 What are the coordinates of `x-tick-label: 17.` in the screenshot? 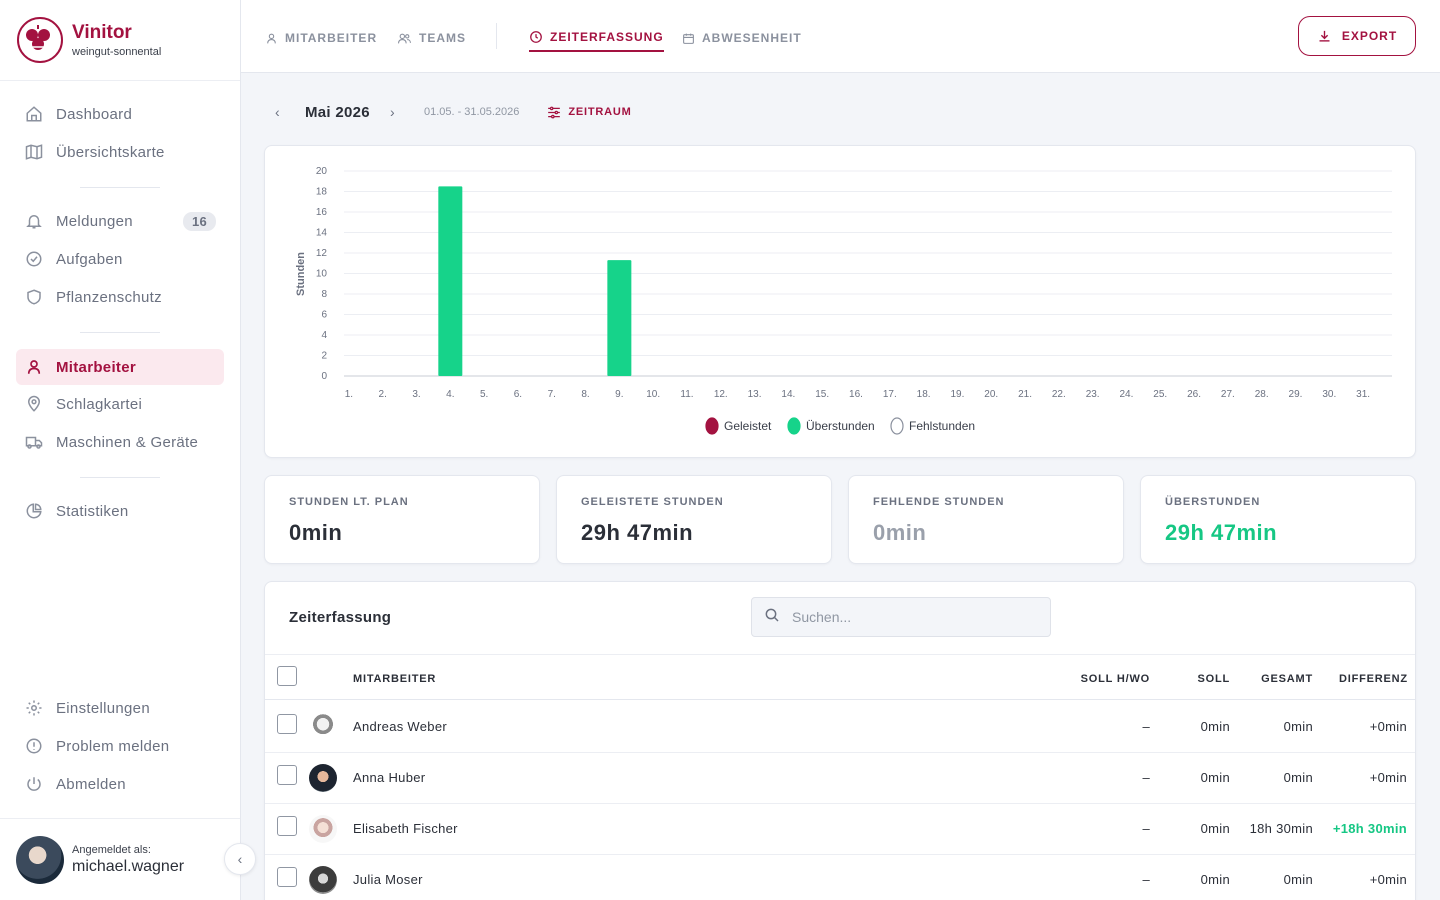 It's located at (890, 394).